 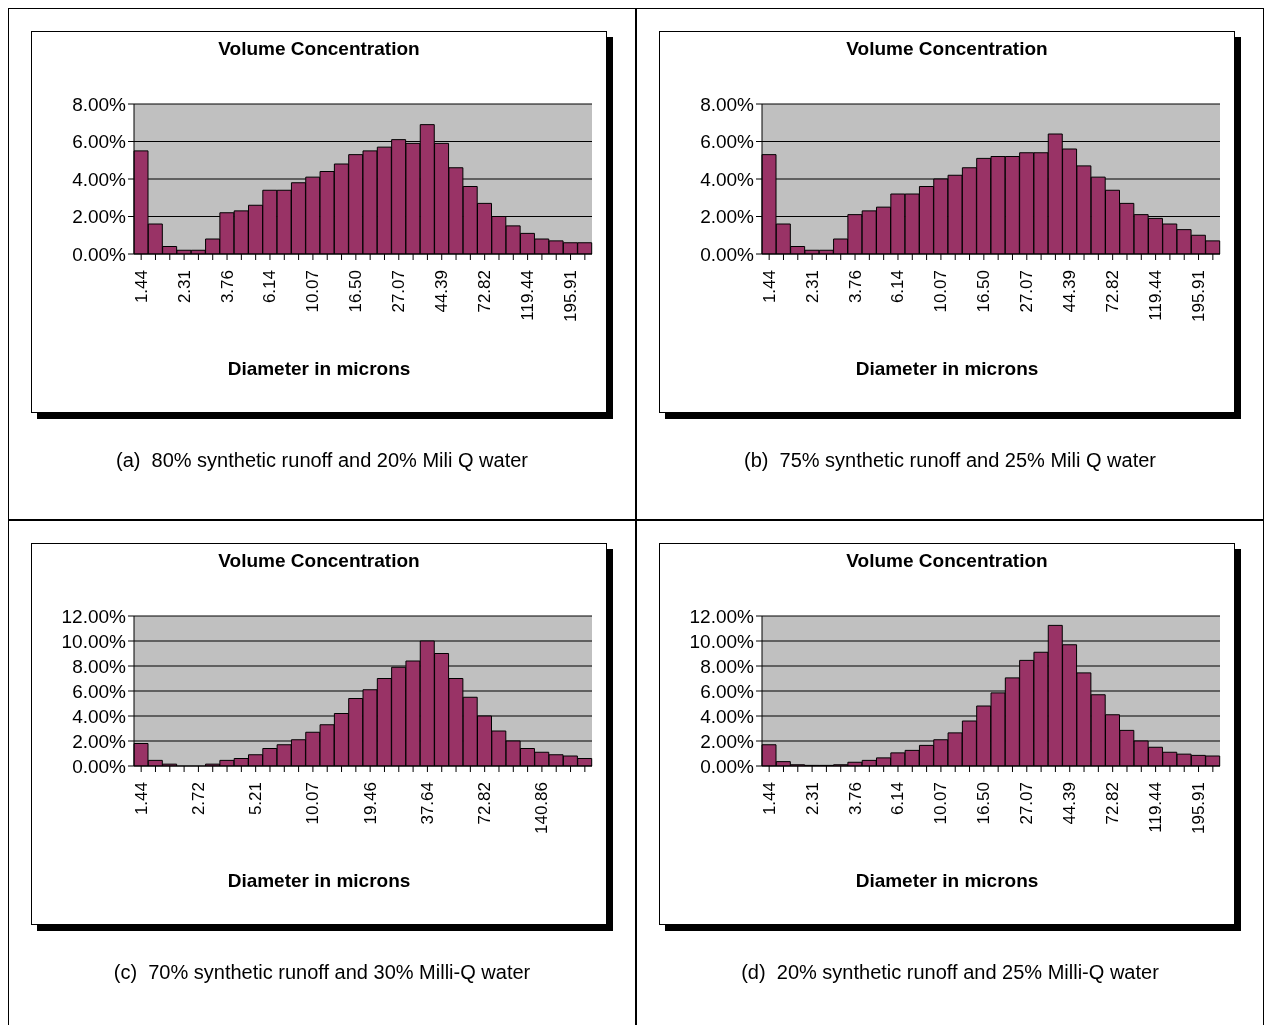 I want to click on x-tick-label: 19.46, so click(x=370, y=803).